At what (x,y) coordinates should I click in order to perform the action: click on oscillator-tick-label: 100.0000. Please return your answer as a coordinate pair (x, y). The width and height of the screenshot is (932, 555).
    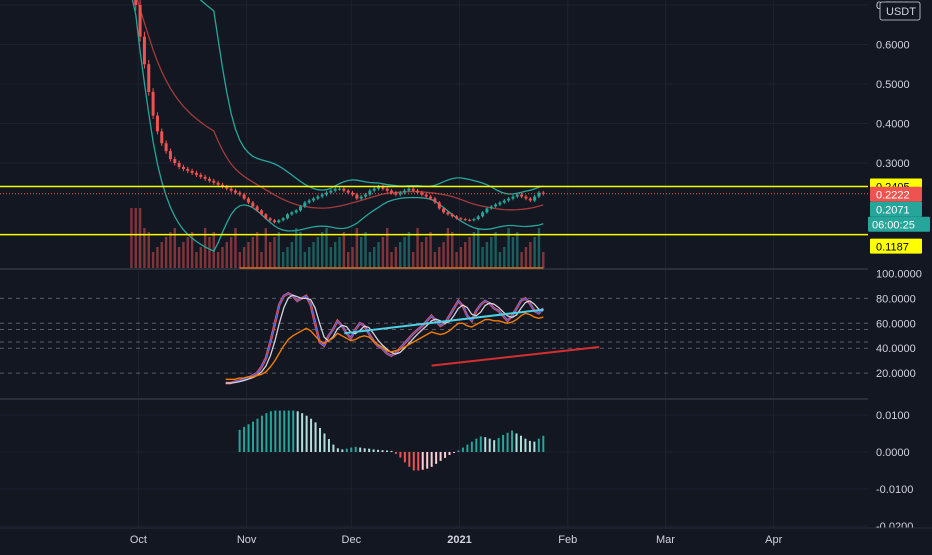
    Looking at the image, I should click on (899, 275).